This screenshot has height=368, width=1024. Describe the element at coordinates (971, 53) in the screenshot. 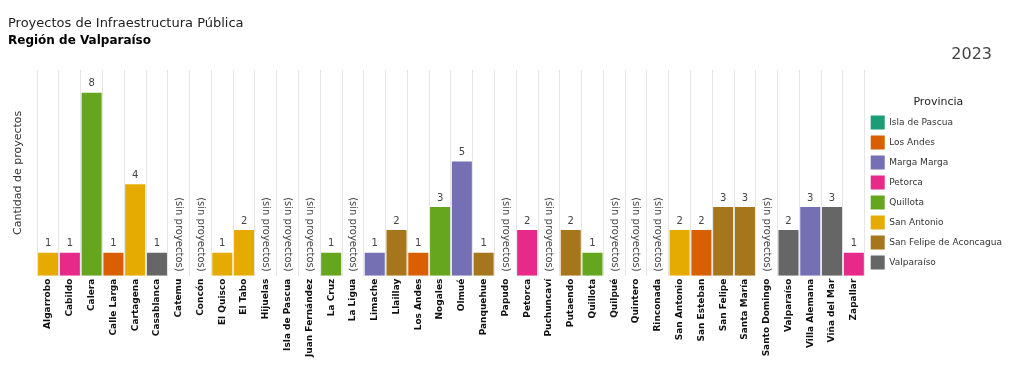

I see `text: 2023` at that location.